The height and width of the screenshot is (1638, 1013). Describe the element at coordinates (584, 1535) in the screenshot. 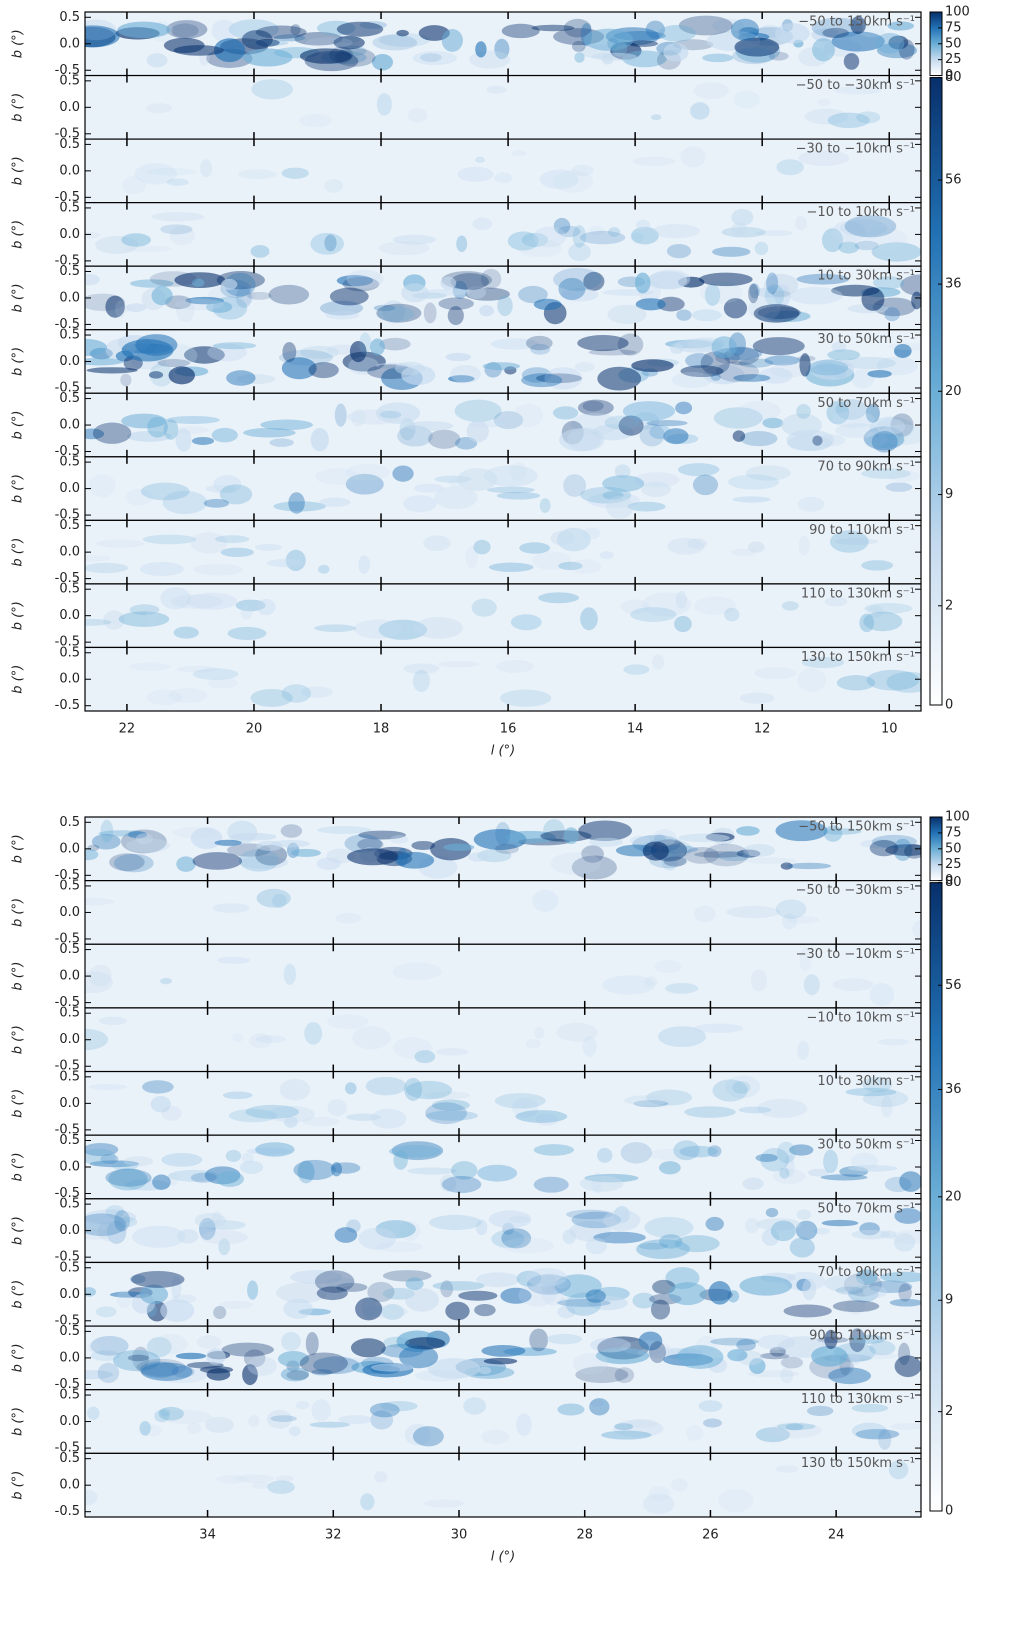

I see `x-tick-label: 28` at that location.